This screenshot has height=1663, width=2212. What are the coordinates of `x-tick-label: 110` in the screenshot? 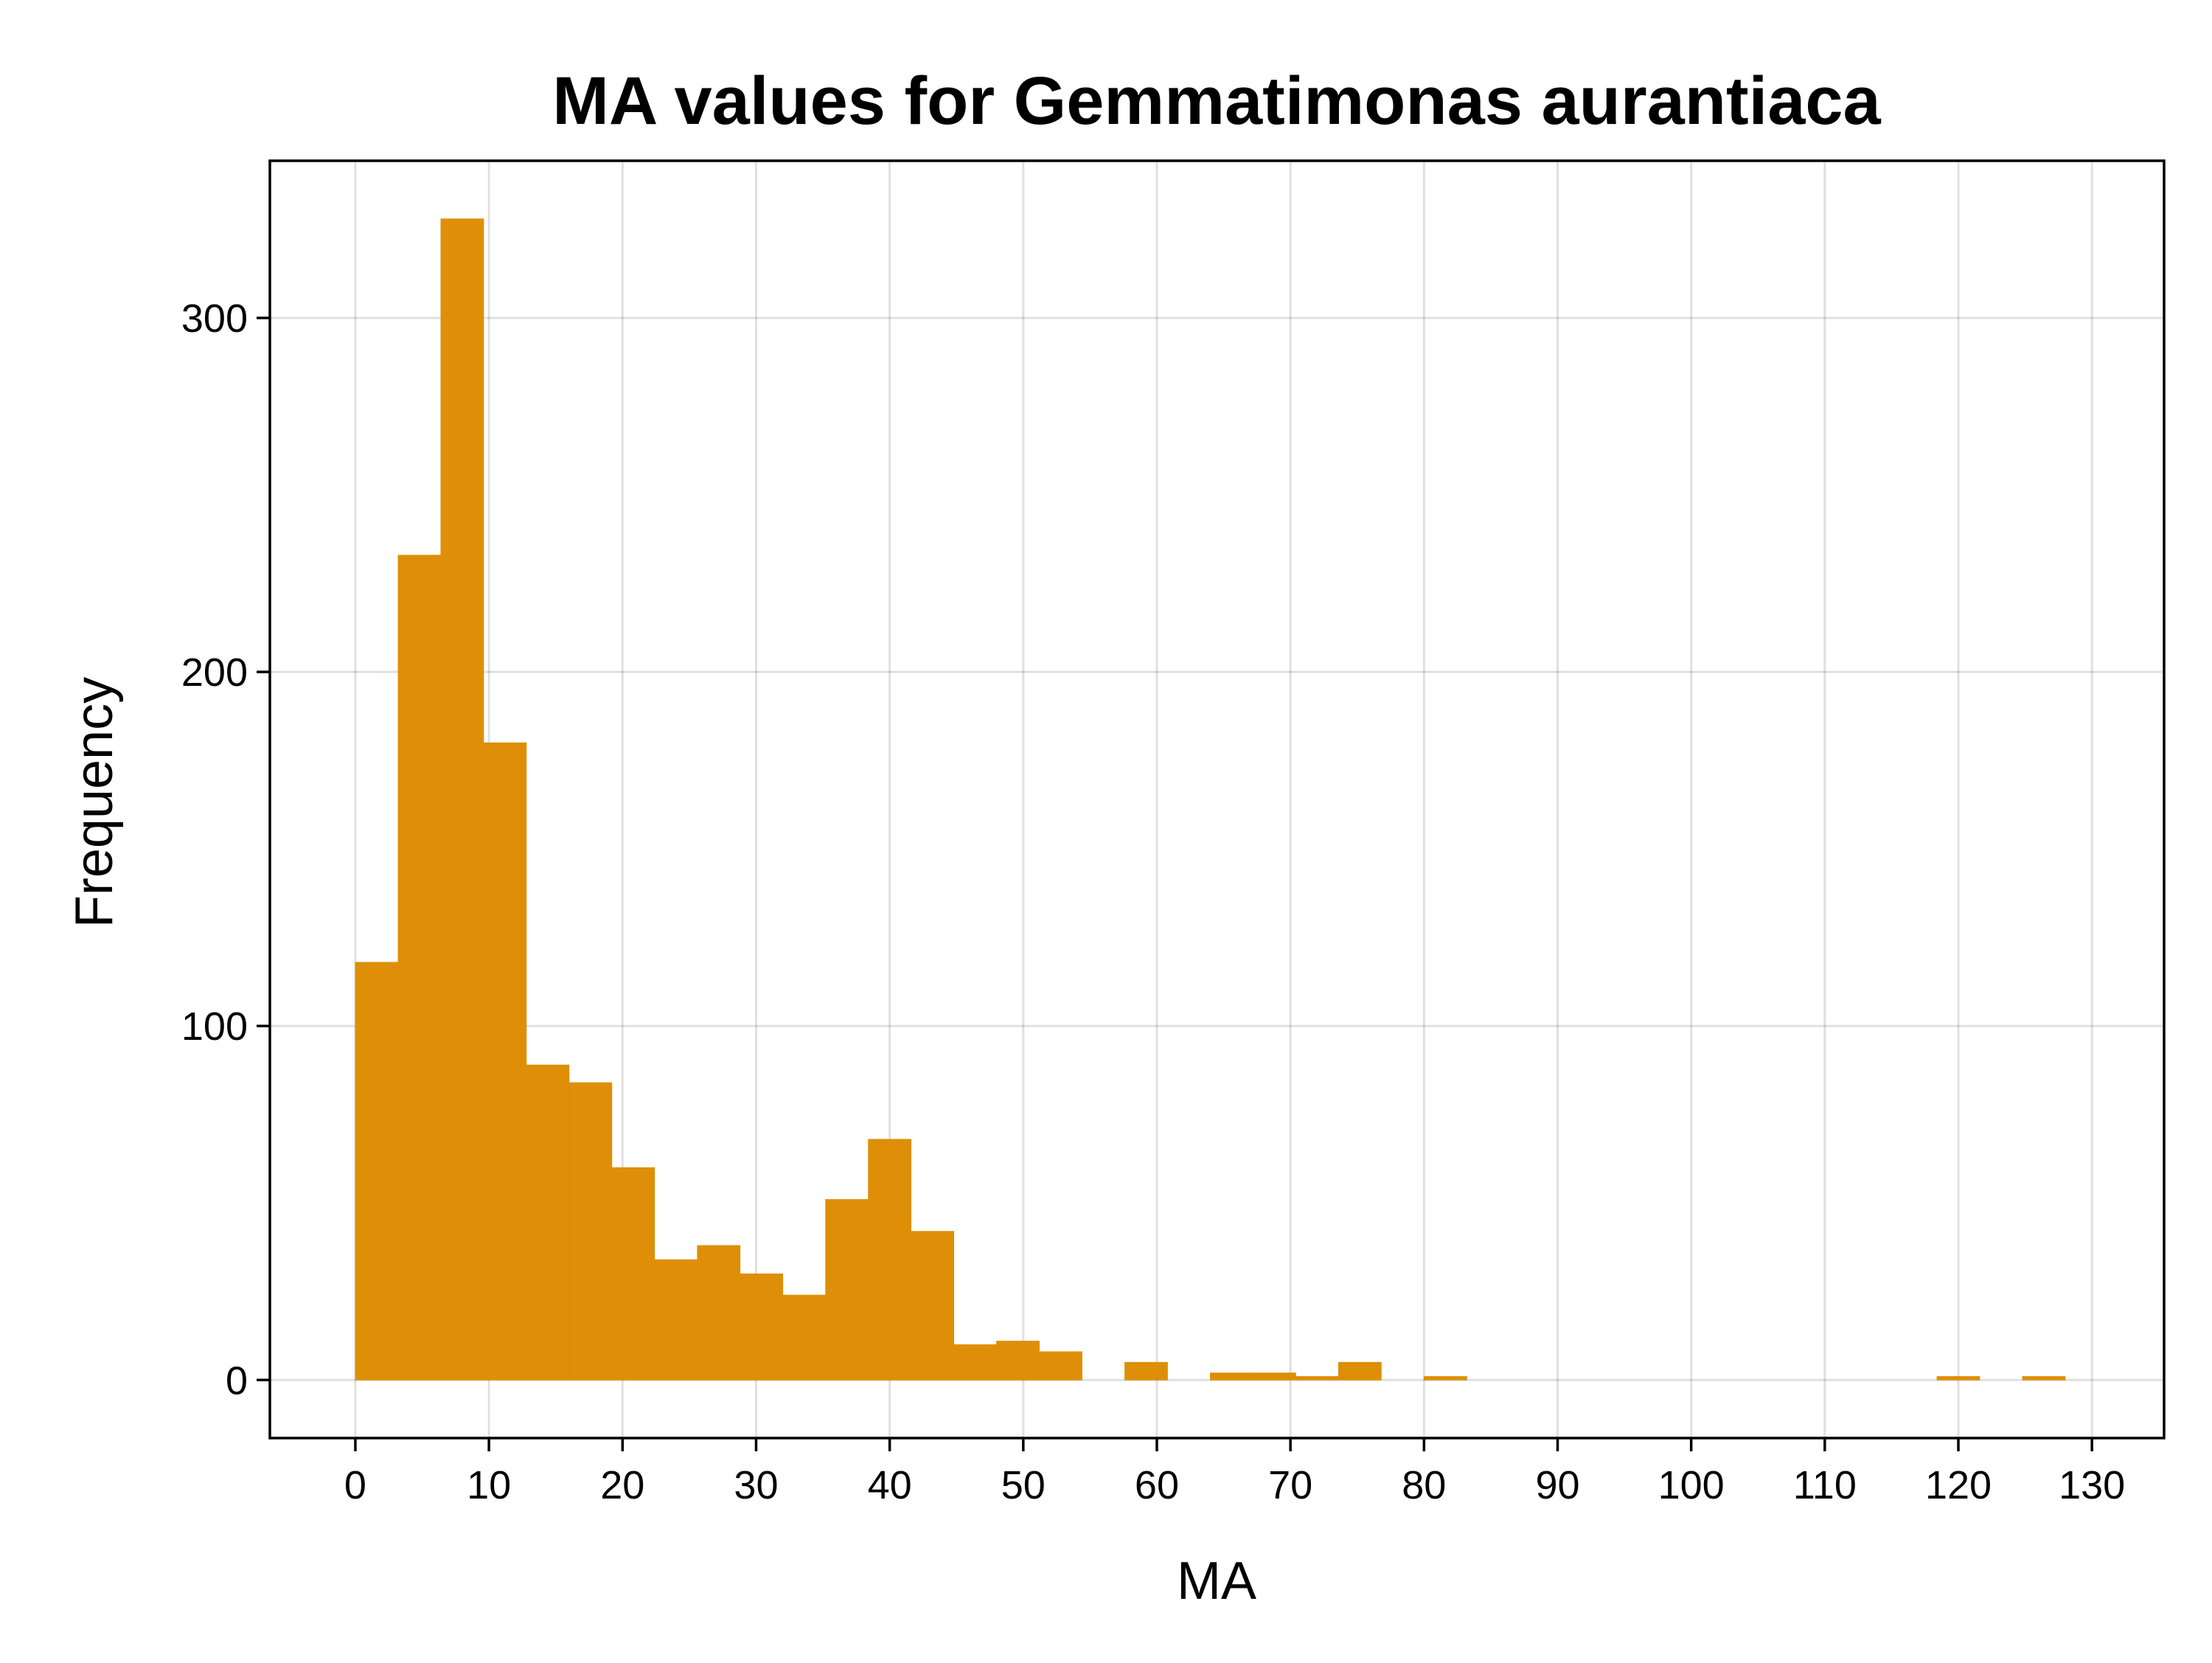 It's located at (1825, 1485).